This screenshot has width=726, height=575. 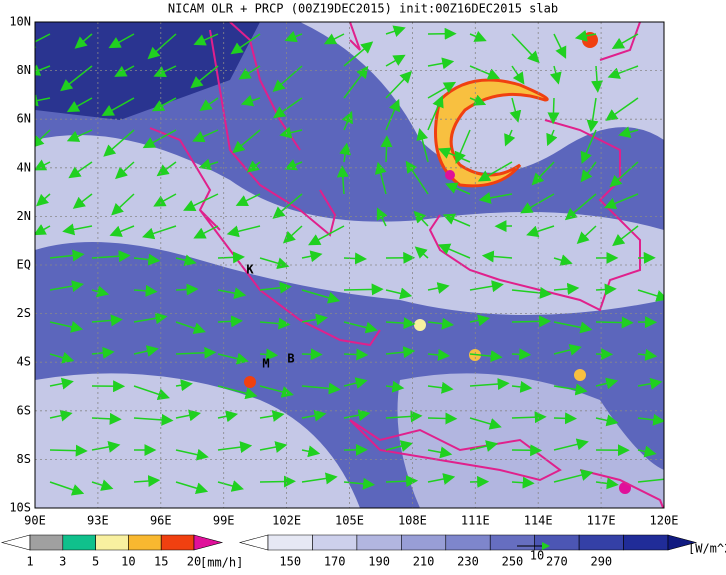 What do you see at coordinates (290, 562) in the screenshot?
I see `legend-label: 150` at bounding box center [290, 562].